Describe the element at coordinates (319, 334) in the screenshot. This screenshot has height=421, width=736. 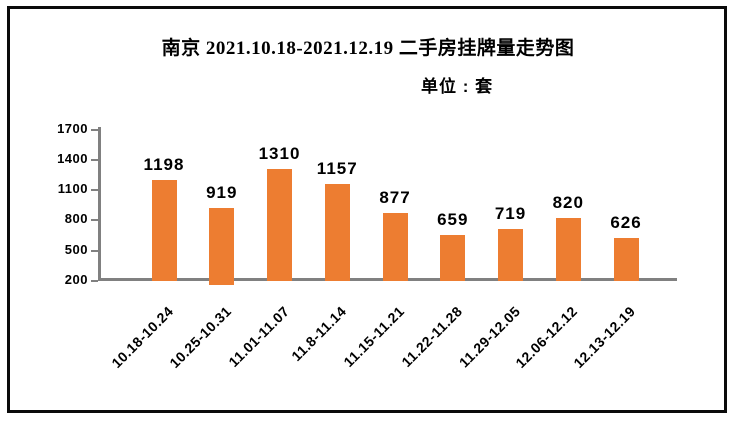
I see `x-axis-category-label: 11.8-11.14` at that location.